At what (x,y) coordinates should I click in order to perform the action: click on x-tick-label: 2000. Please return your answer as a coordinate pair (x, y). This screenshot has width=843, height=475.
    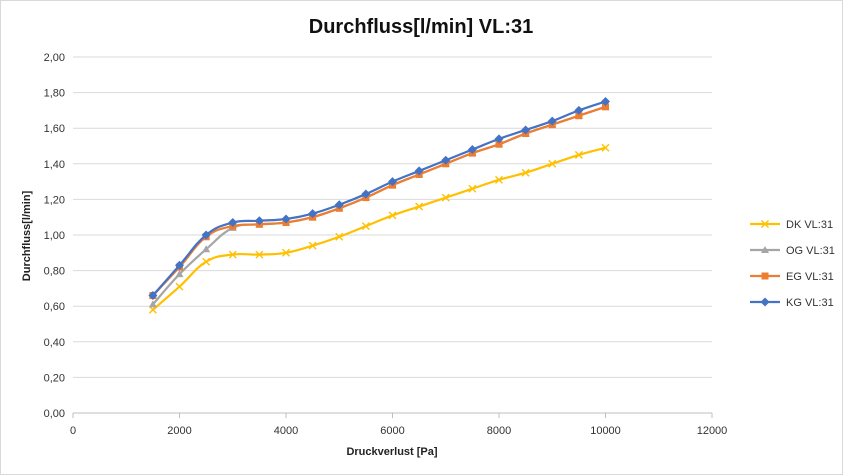
    Looking at the image, I should click on (179, 431).